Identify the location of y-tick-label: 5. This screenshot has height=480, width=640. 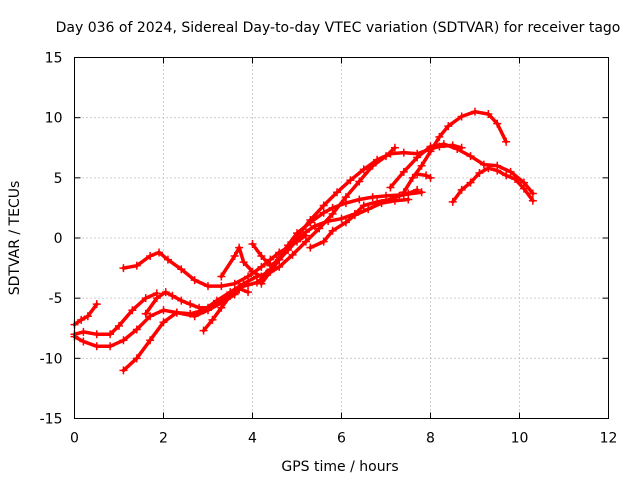
(58, 179).